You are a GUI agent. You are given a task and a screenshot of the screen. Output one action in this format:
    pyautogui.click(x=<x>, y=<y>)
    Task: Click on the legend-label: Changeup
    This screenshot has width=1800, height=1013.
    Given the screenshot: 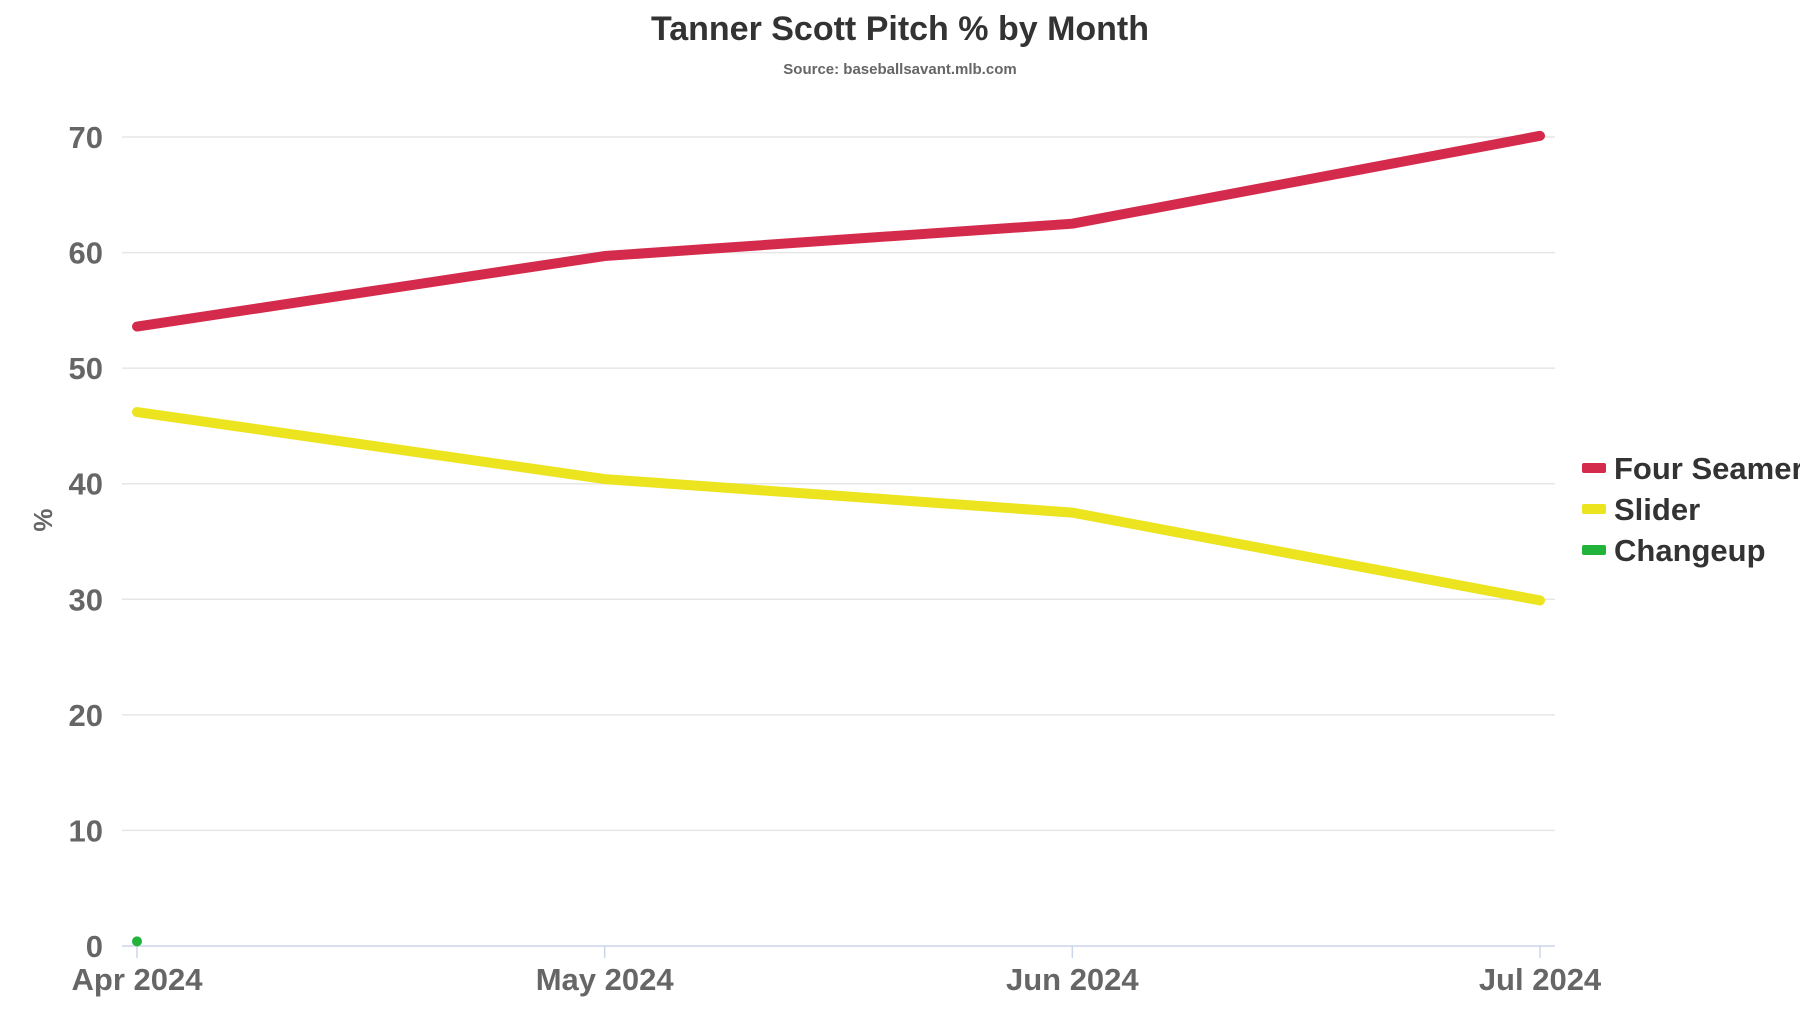 What is the action you would take?
    pyautogui.click(x=1690, y=550)
    